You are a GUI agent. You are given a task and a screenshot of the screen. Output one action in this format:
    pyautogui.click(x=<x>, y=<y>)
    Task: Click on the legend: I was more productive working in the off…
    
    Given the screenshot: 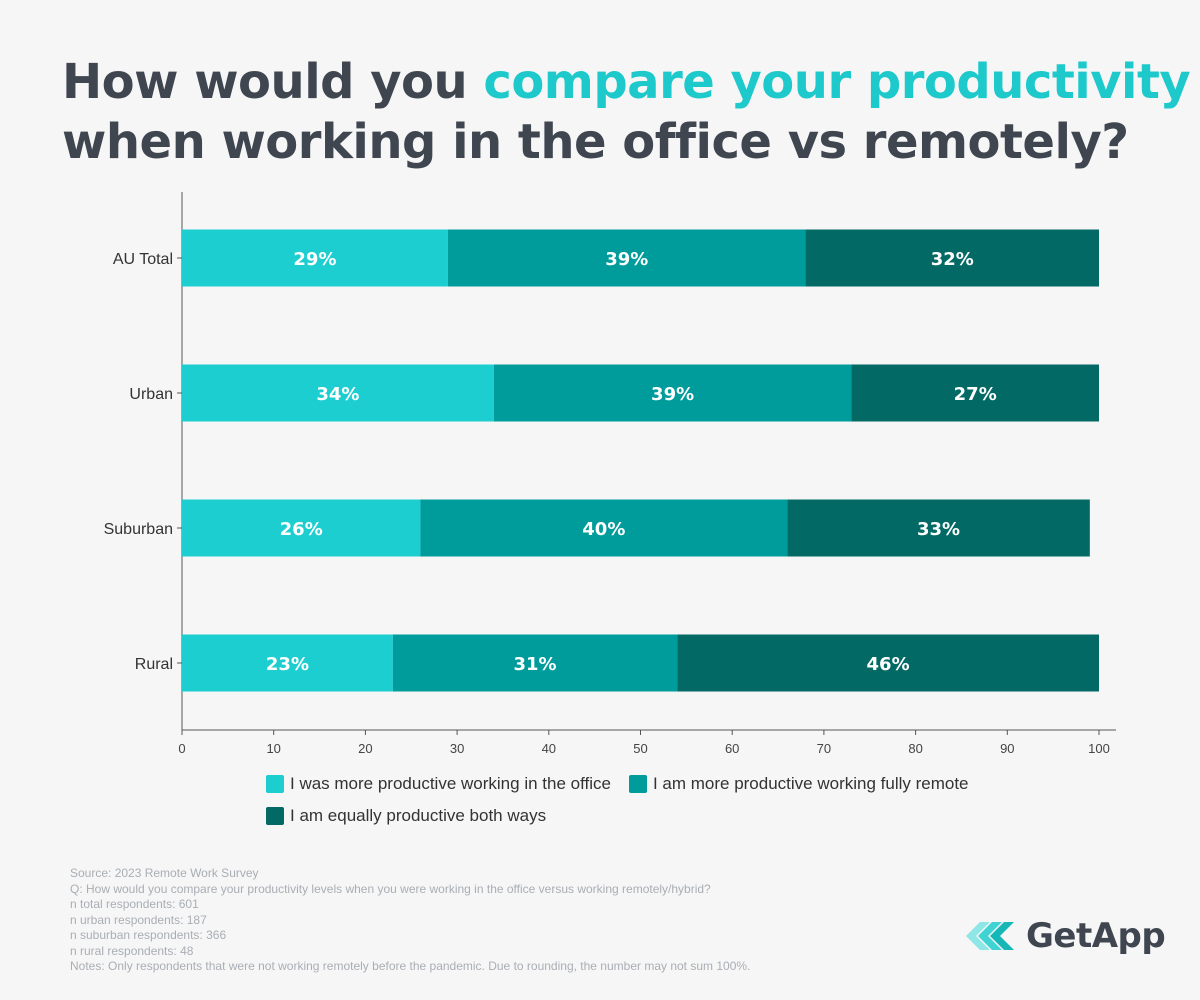 What is the action you would take?
    pyautogui.click(x=696, y=806)
    